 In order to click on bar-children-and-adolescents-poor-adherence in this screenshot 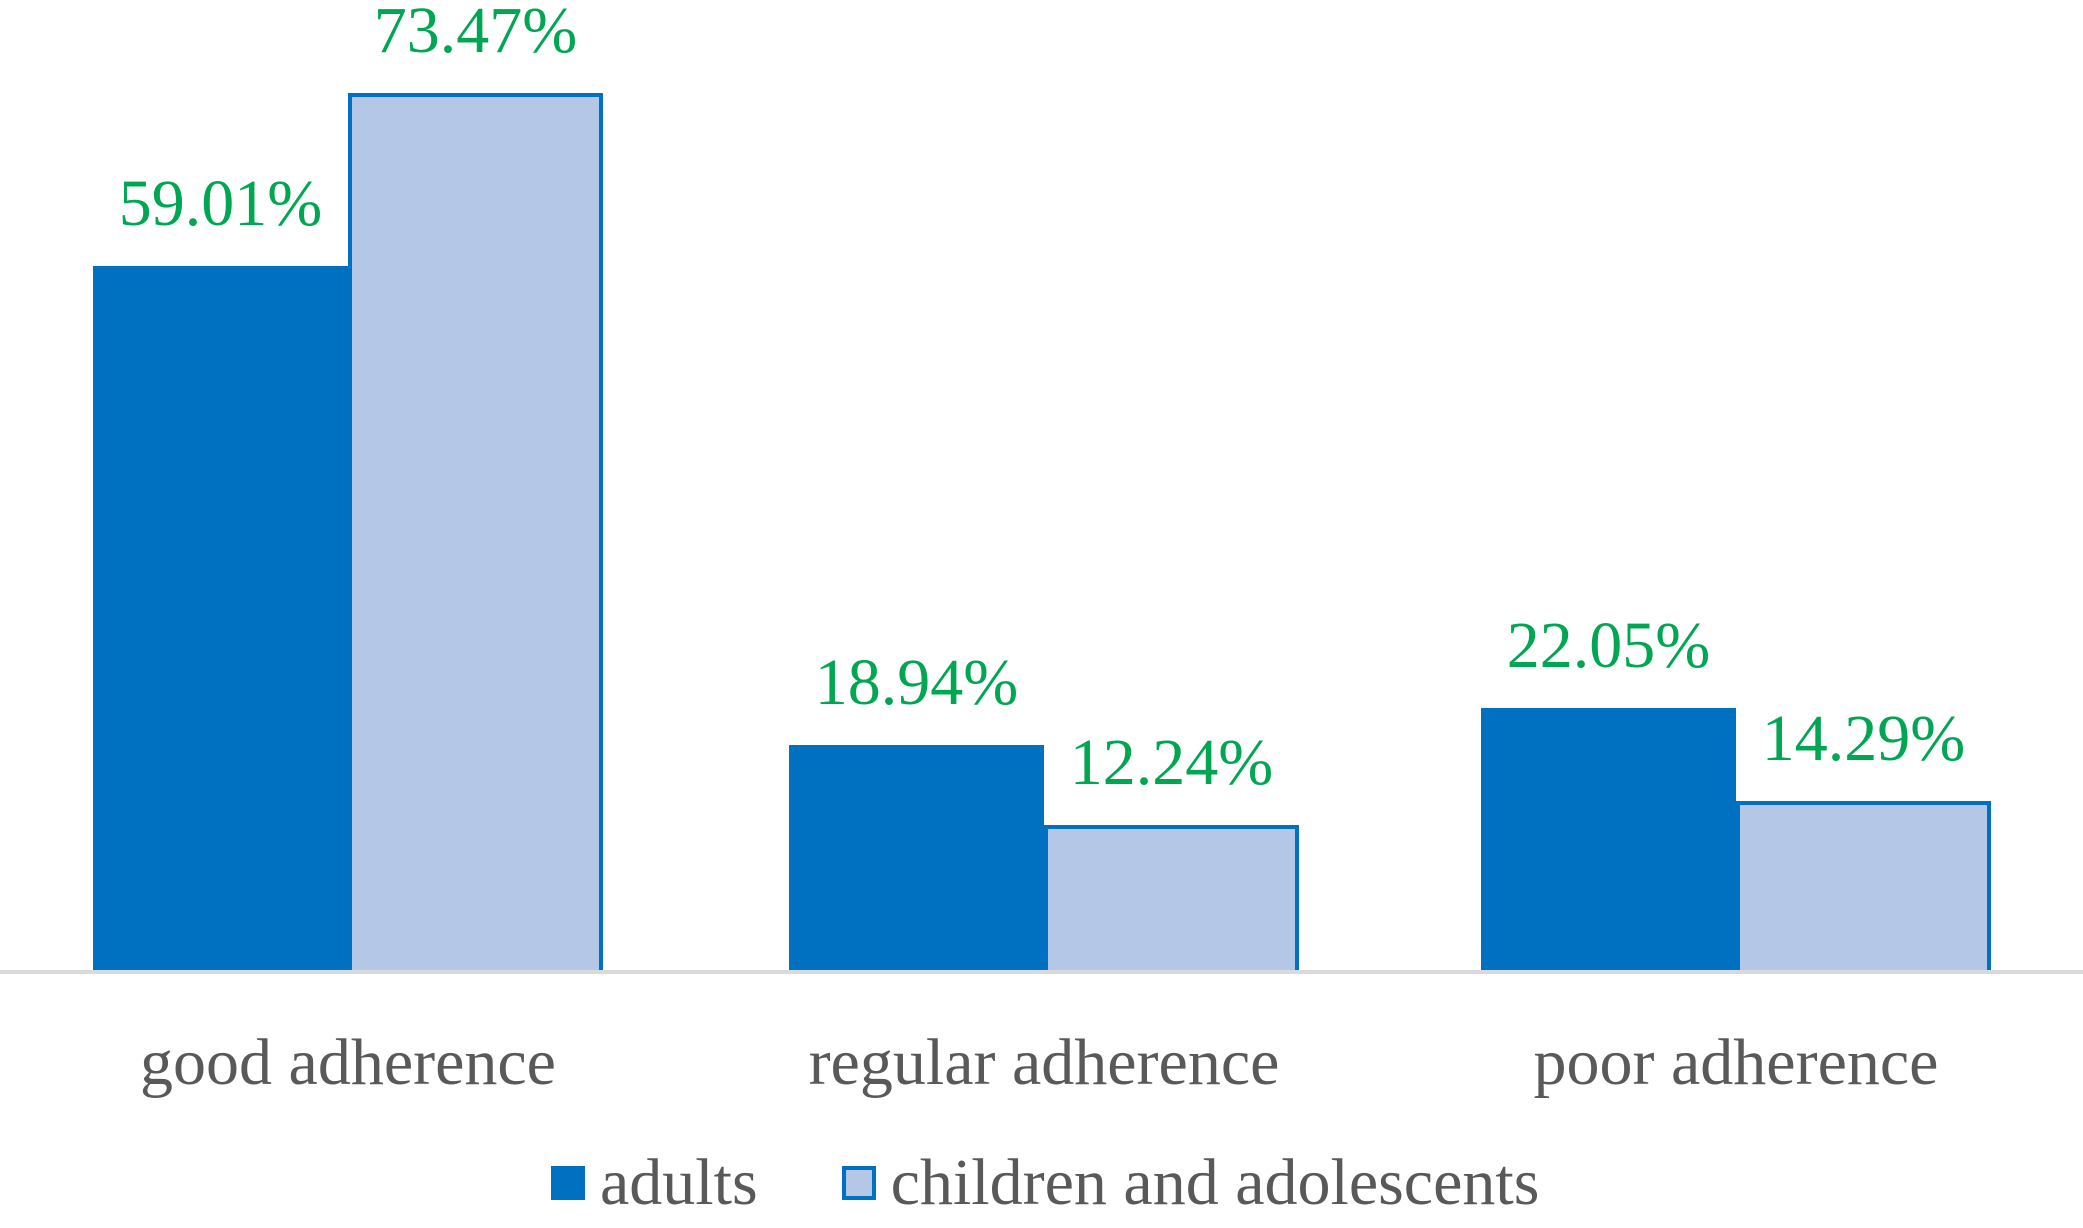, I will do `click(1863, 886)`.